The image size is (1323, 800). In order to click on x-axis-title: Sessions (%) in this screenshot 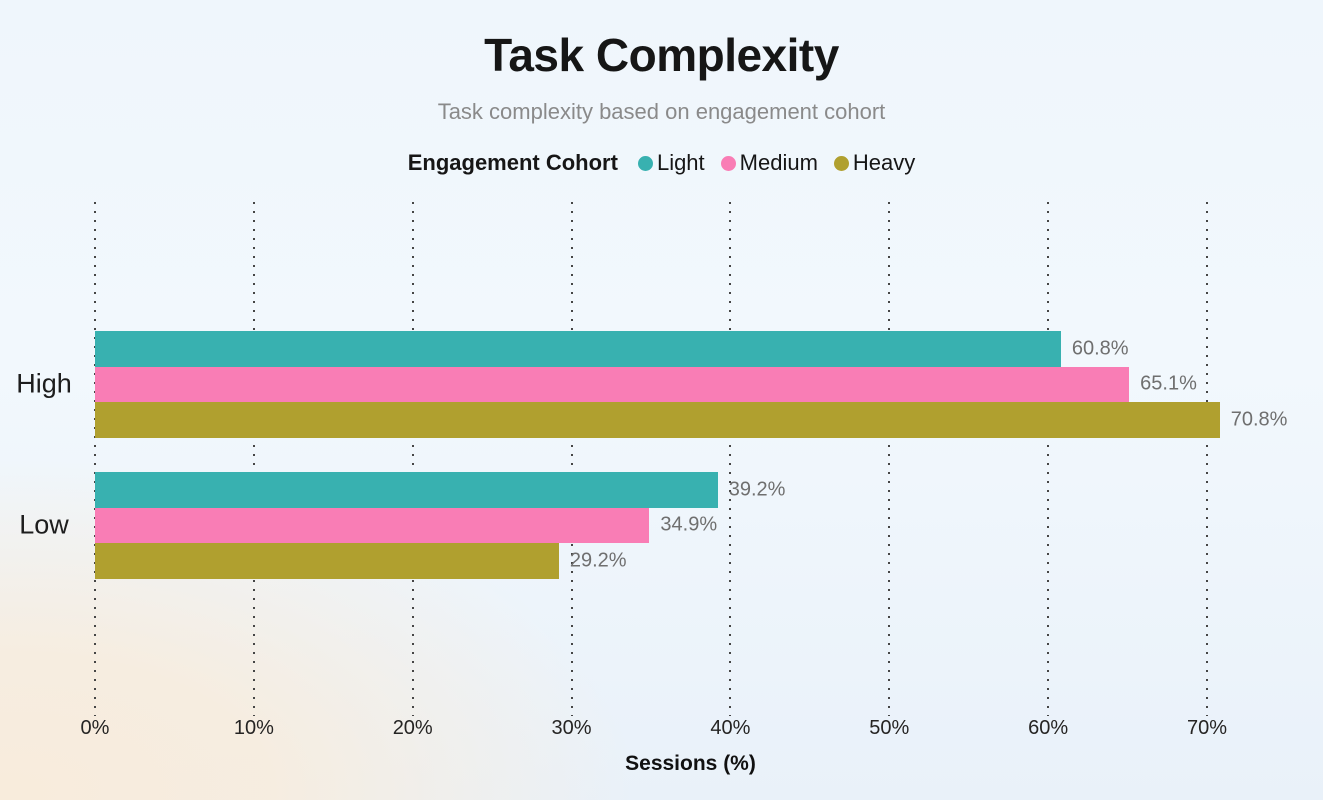, I will do `click(690, 763)`.